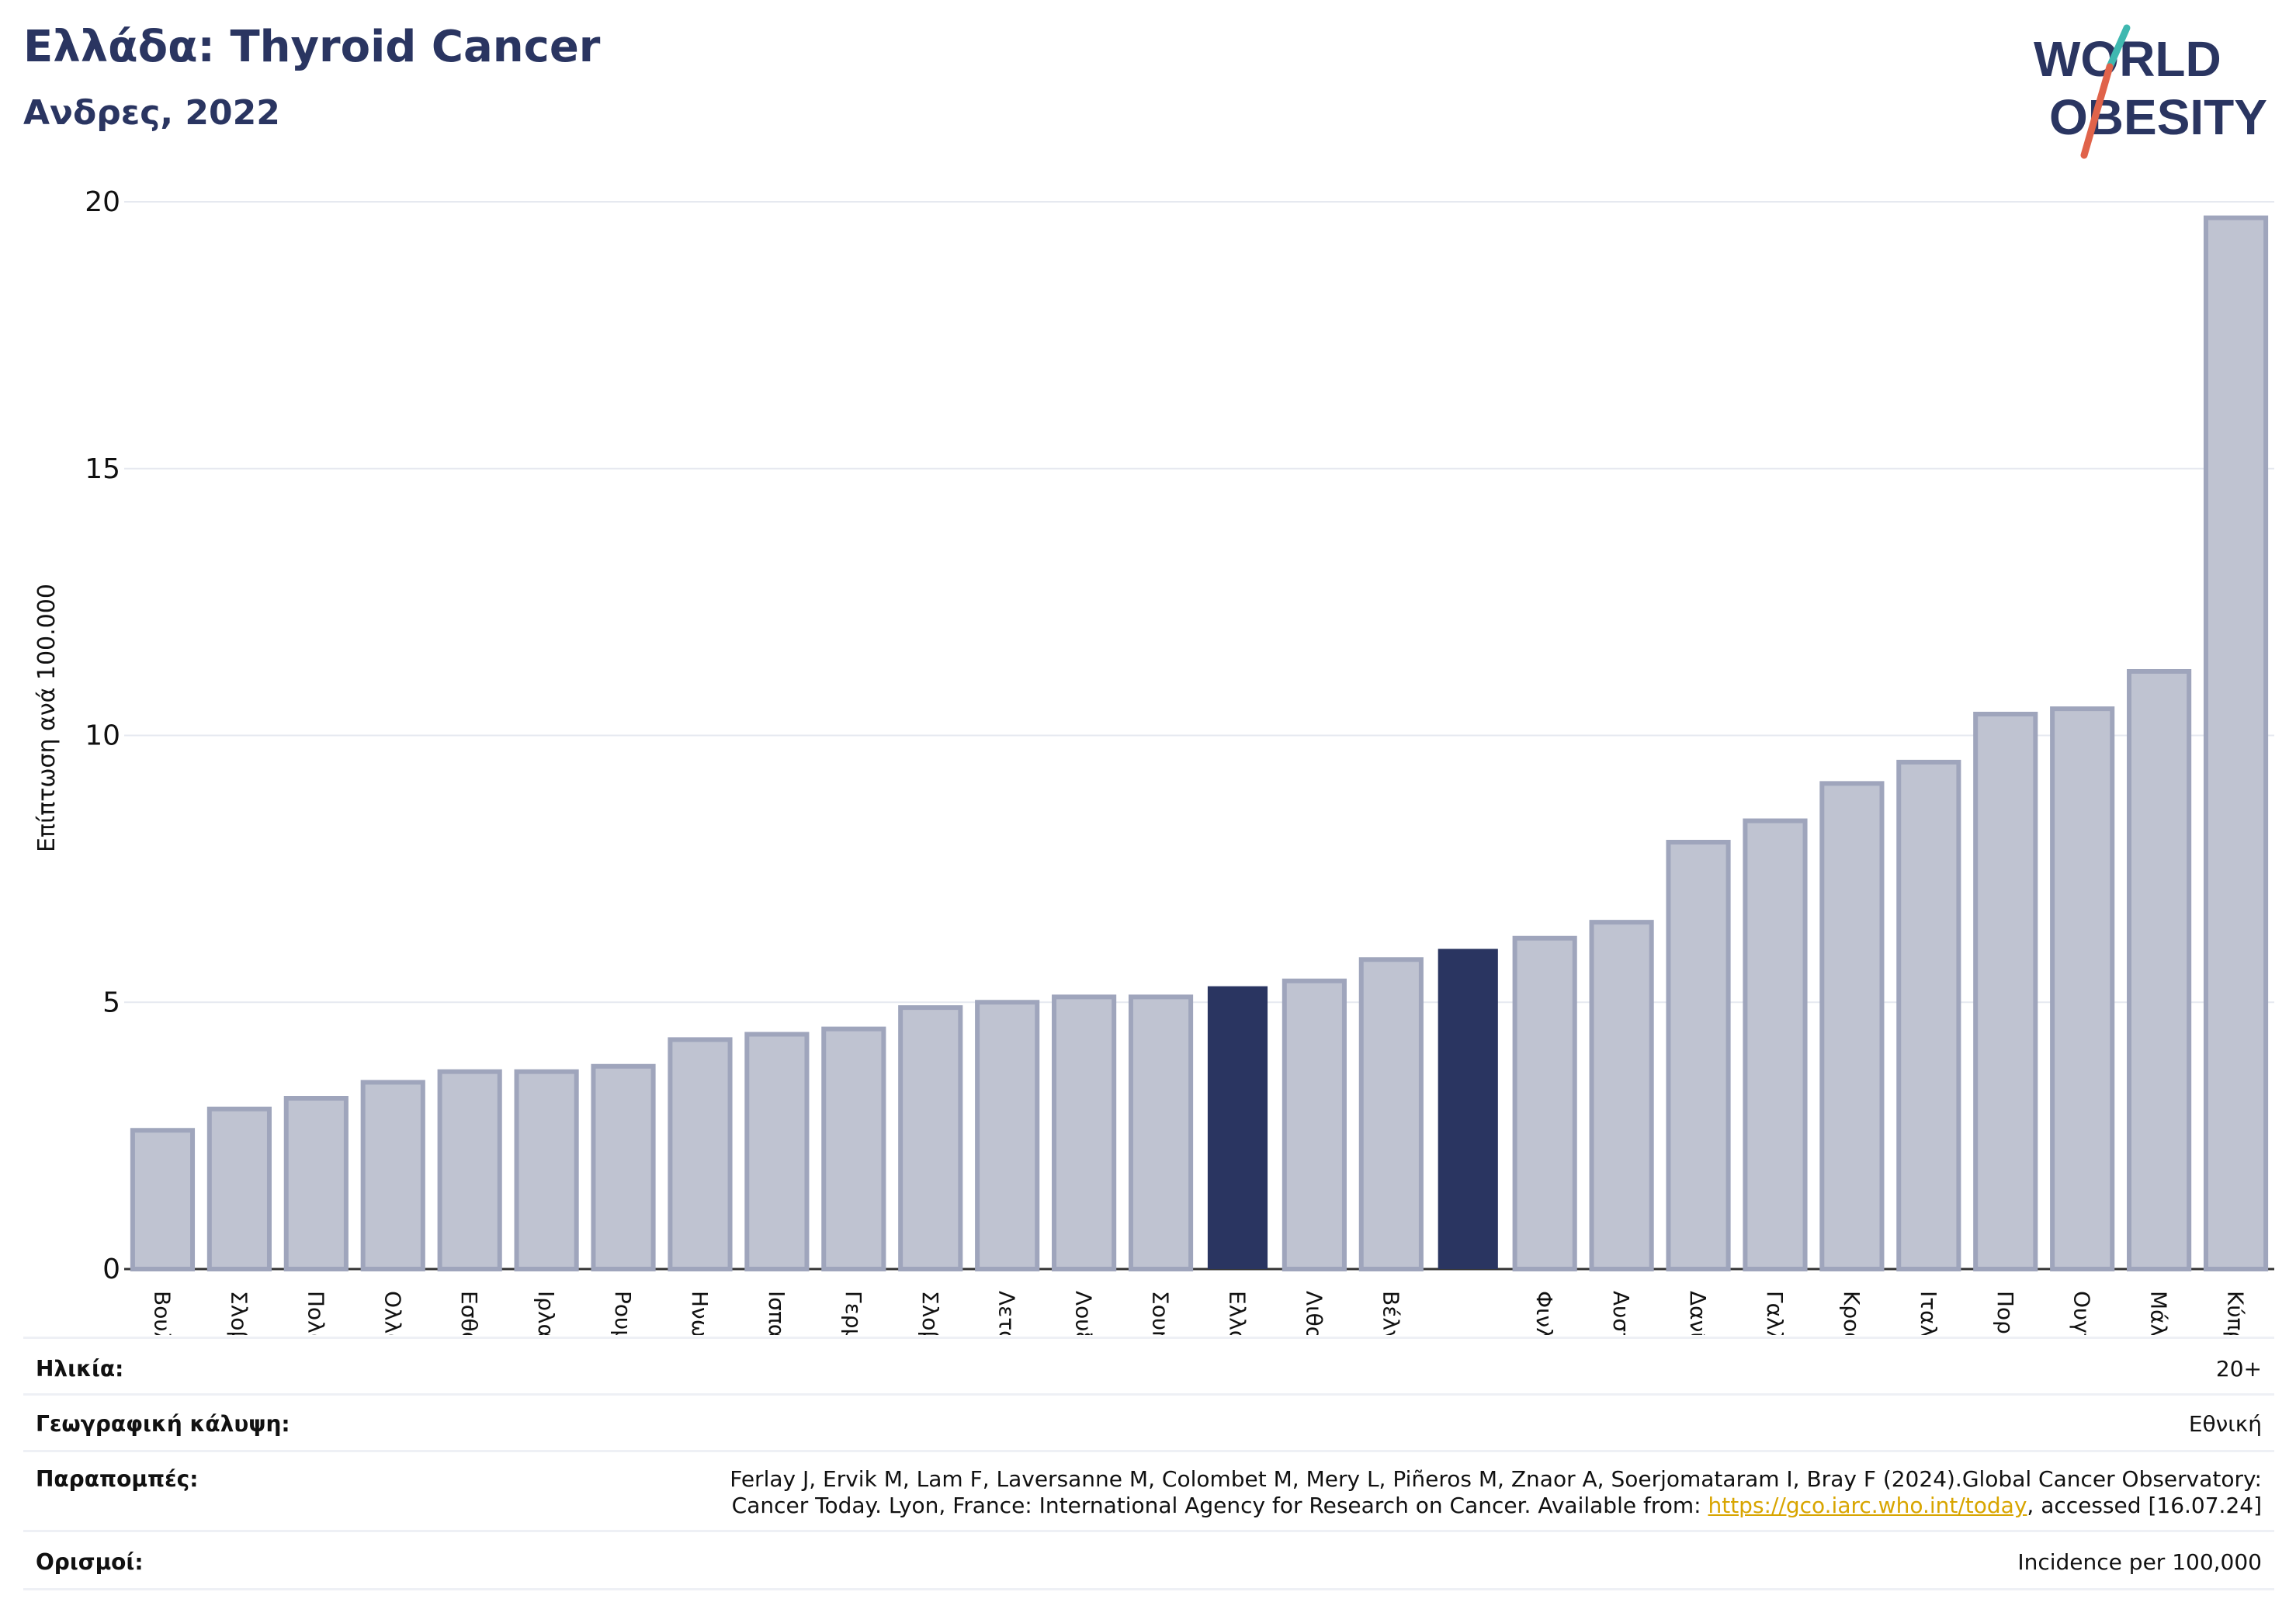 The height and width of the screenshot is (1623, 2296). I want to click on bar-Σλοβενία, so click(930, 1138).